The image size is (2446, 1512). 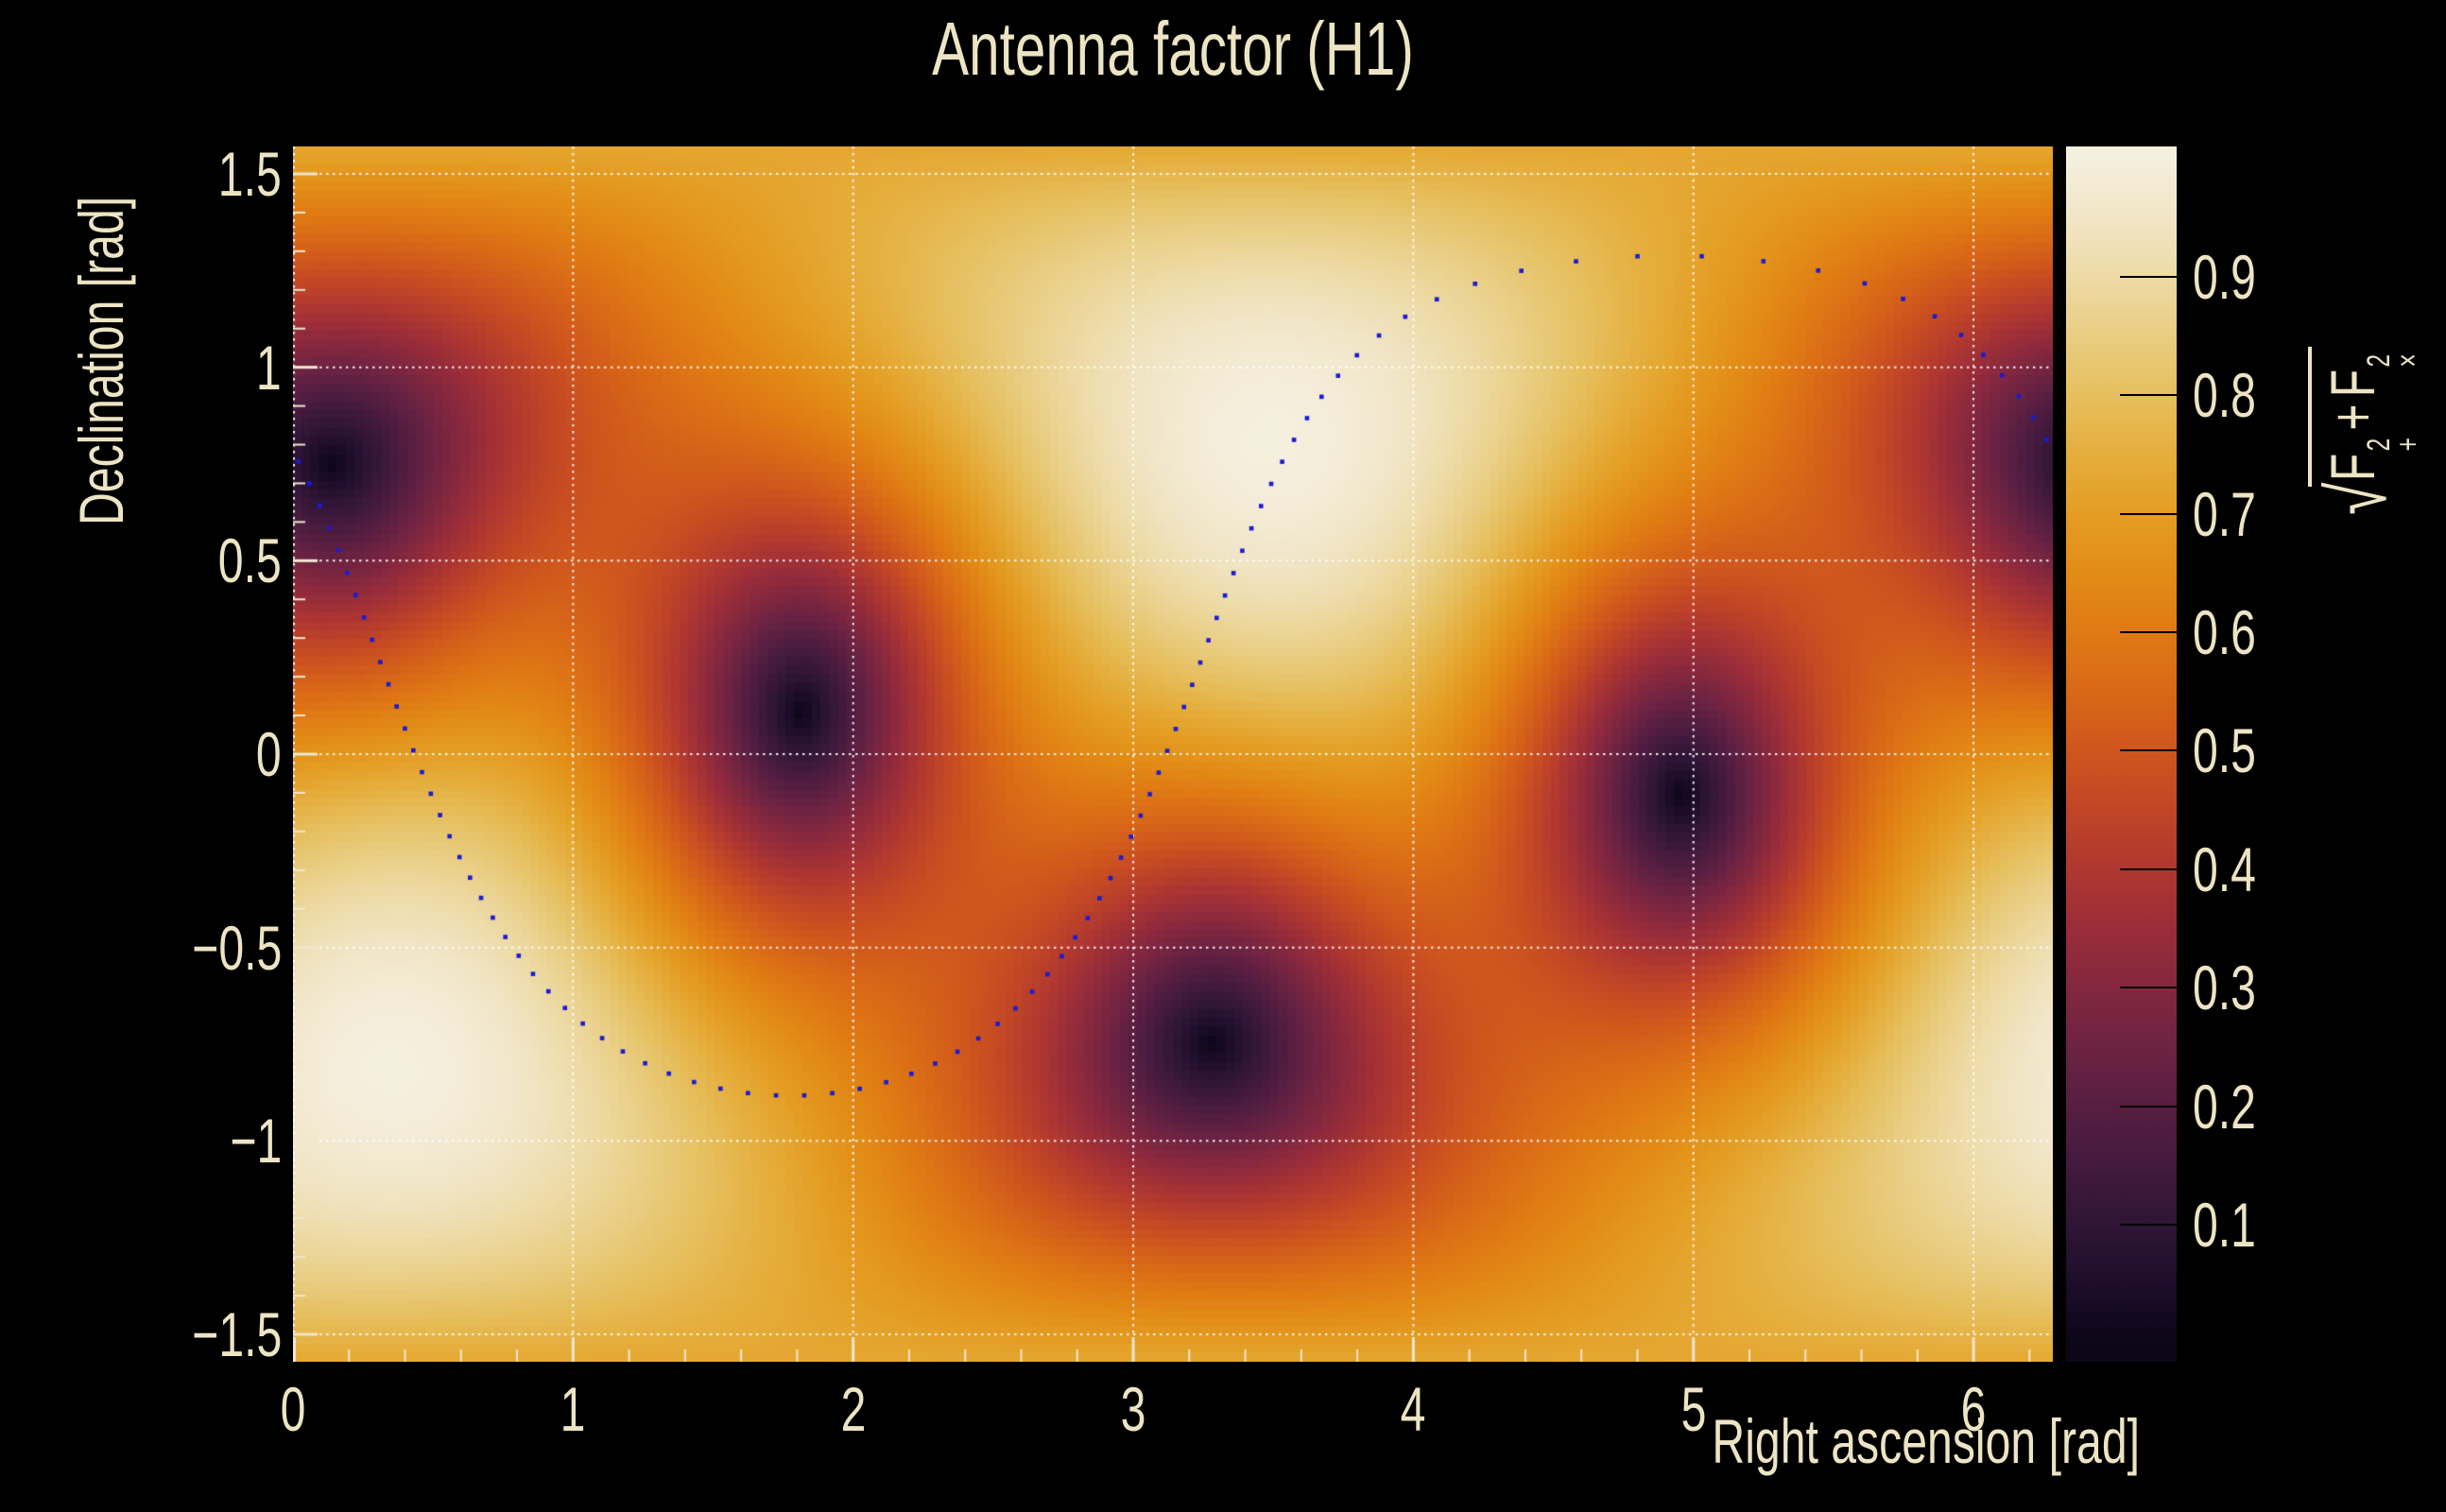 I want to click on y-tick-label: 0, so click(x=269, y=754).